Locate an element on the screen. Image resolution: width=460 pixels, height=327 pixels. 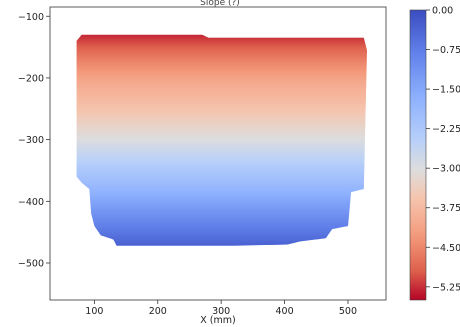
chart-title: Slope (?) is located at coordinates (220, 4).